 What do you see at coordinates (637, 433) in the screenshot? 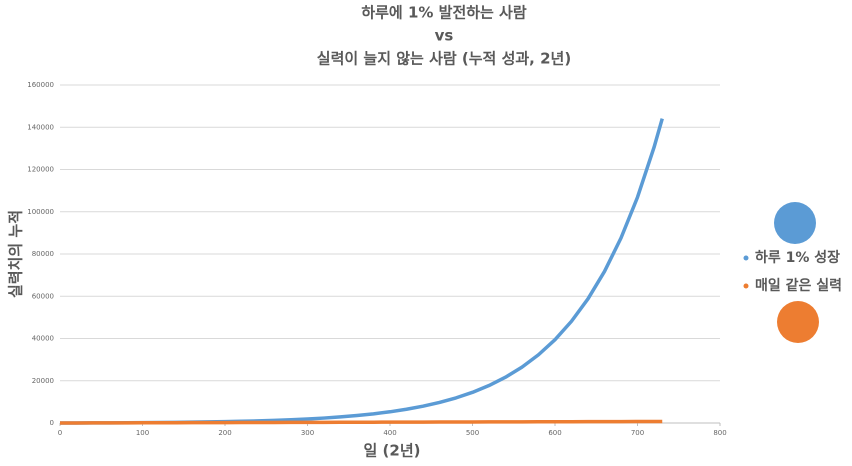
I see `x-tick-label: 700` at bounding box center [637, 433].